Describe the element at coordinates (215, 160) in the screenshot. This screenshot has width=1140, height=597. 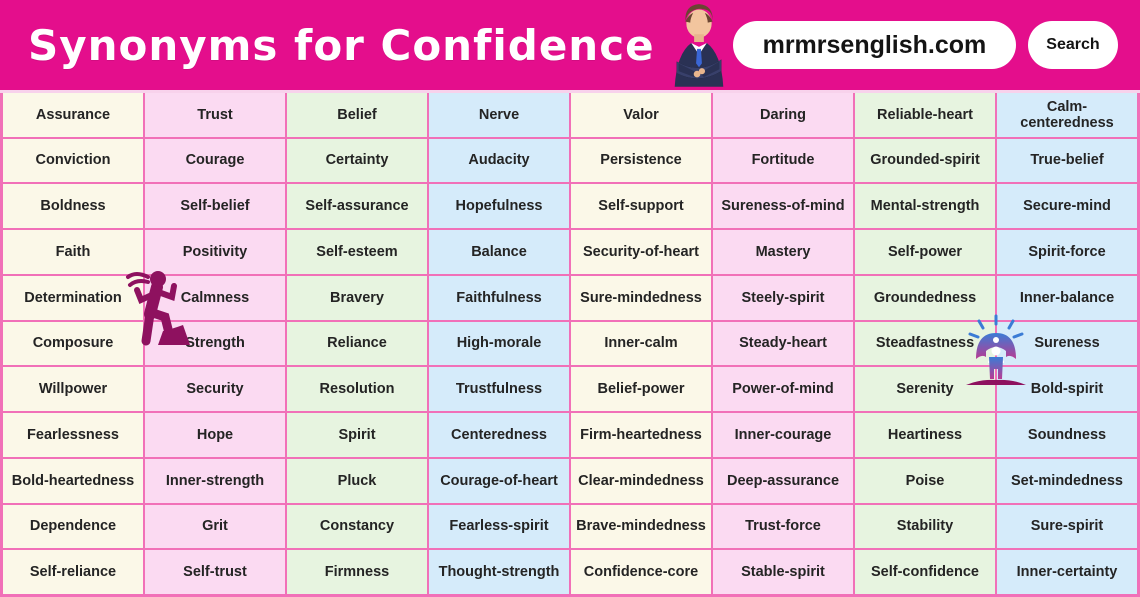
I see `table-cell: Courage` at that location.